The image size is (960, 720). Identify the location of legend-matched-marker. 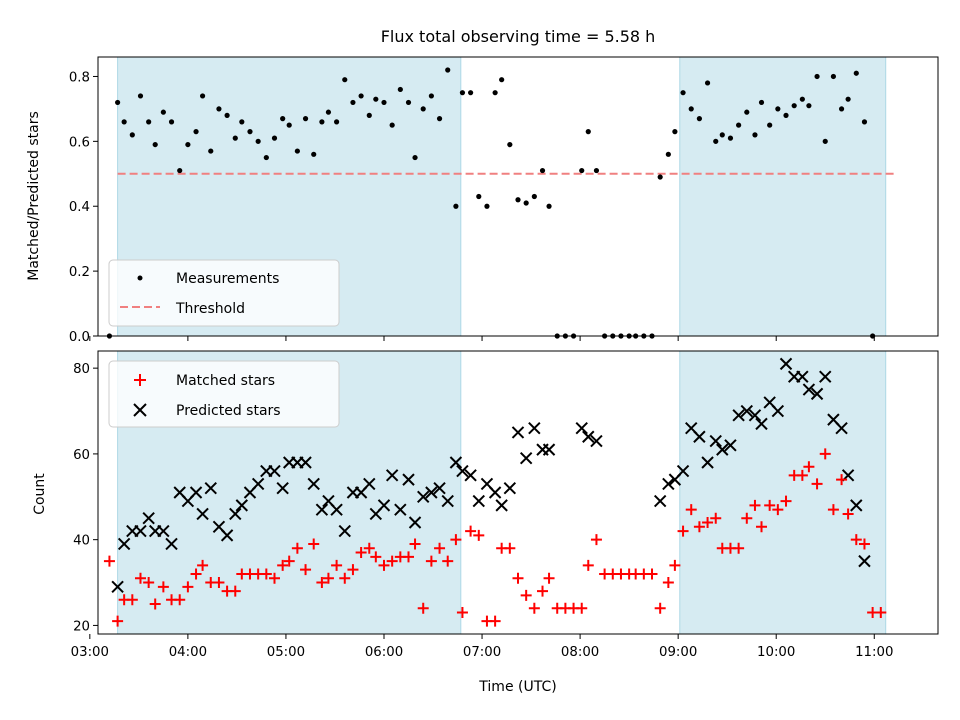
(140, 380).